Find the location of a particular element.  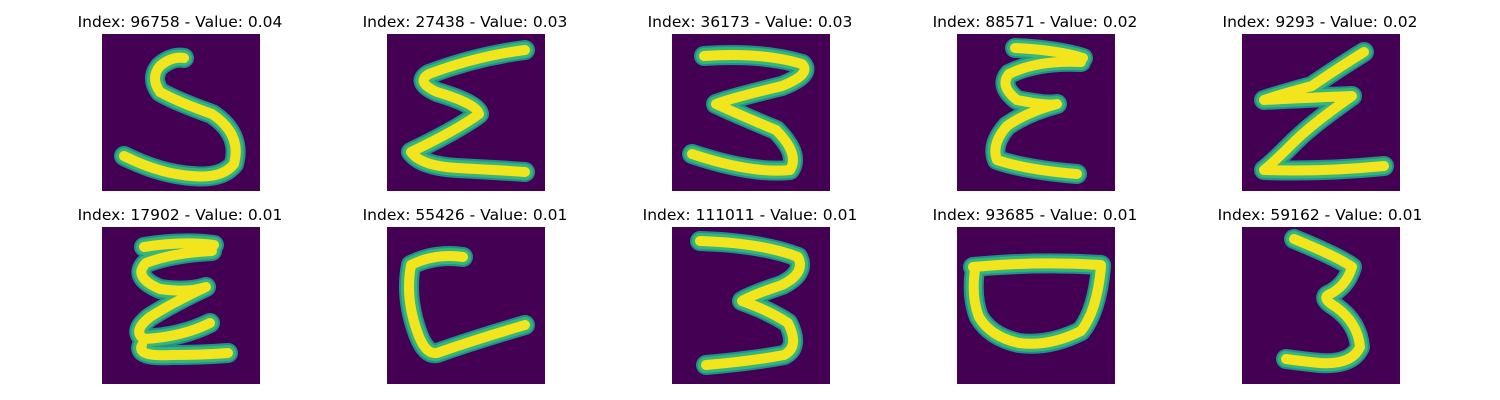

digit-panel-9: Index: 93685 - Value: 0.01 is located at coordinates (1035, 300).